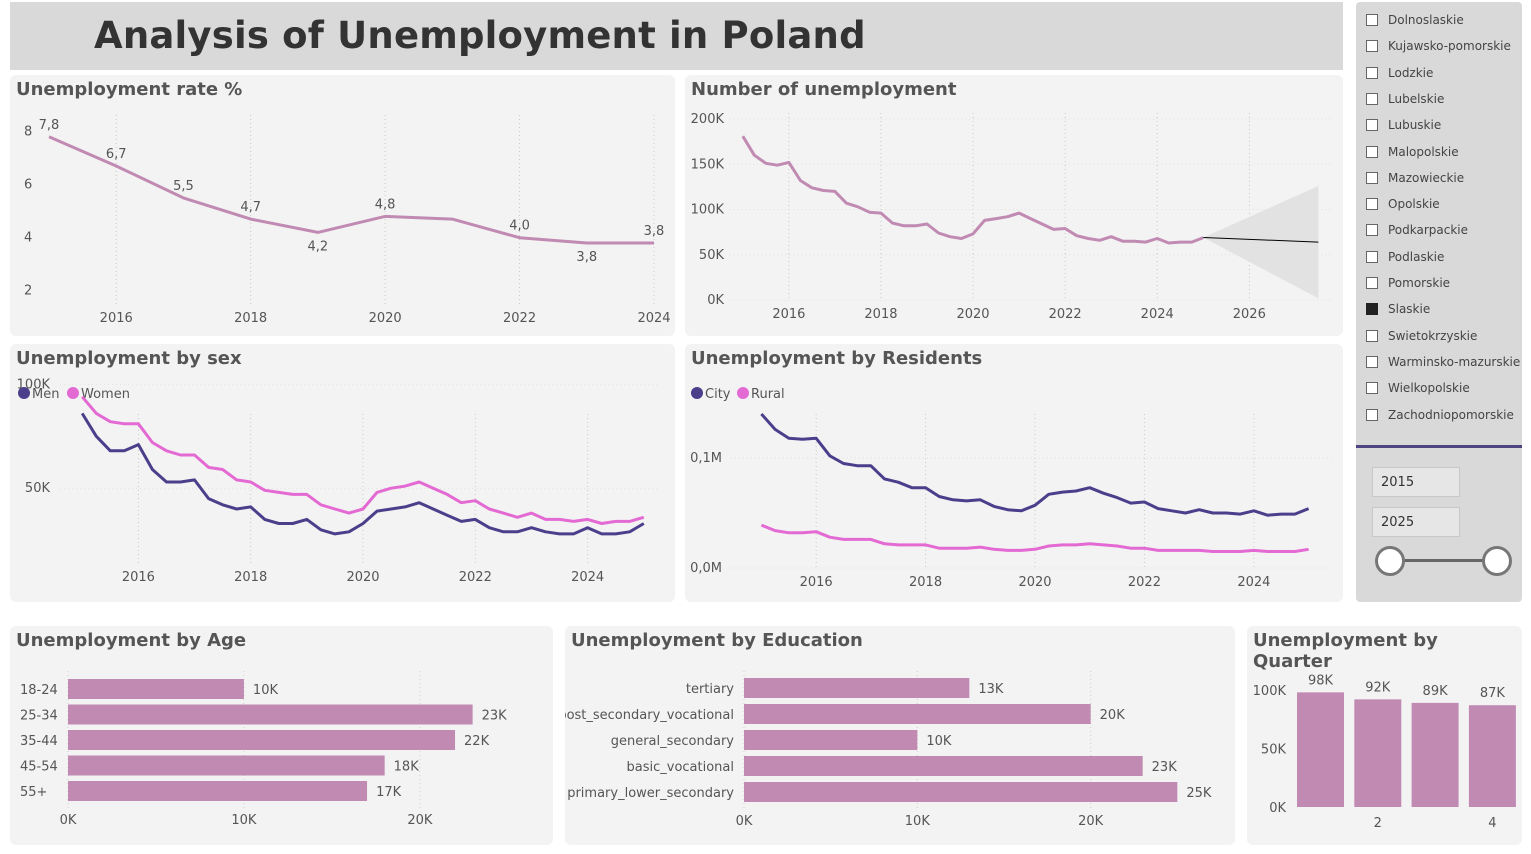  Describe the element at coordinates (1443, 362) in the screenshot. I see `region-item-warminsko-mazurskie: Warminsko-mazurskie` at that location.